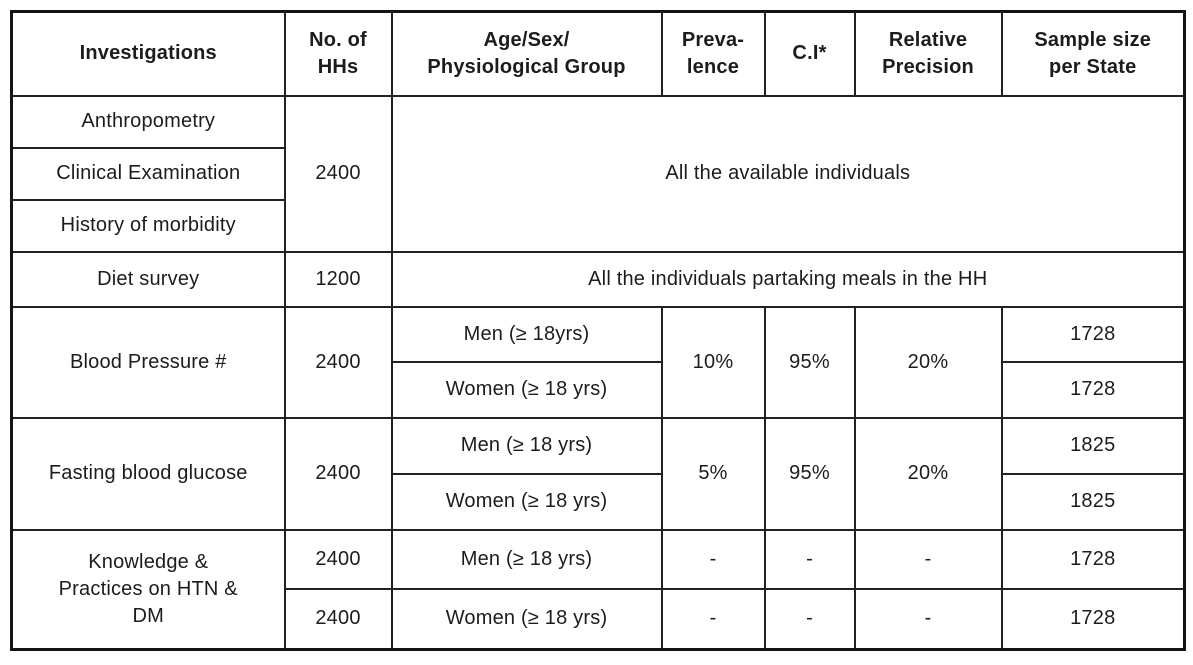 Image resolution: width=1193 pixels, height=665 pixels. What do you see at coordinates (597, 225) in the screenshot?
I see `table-row: History of morbidity` at bounding box center [597, 225].